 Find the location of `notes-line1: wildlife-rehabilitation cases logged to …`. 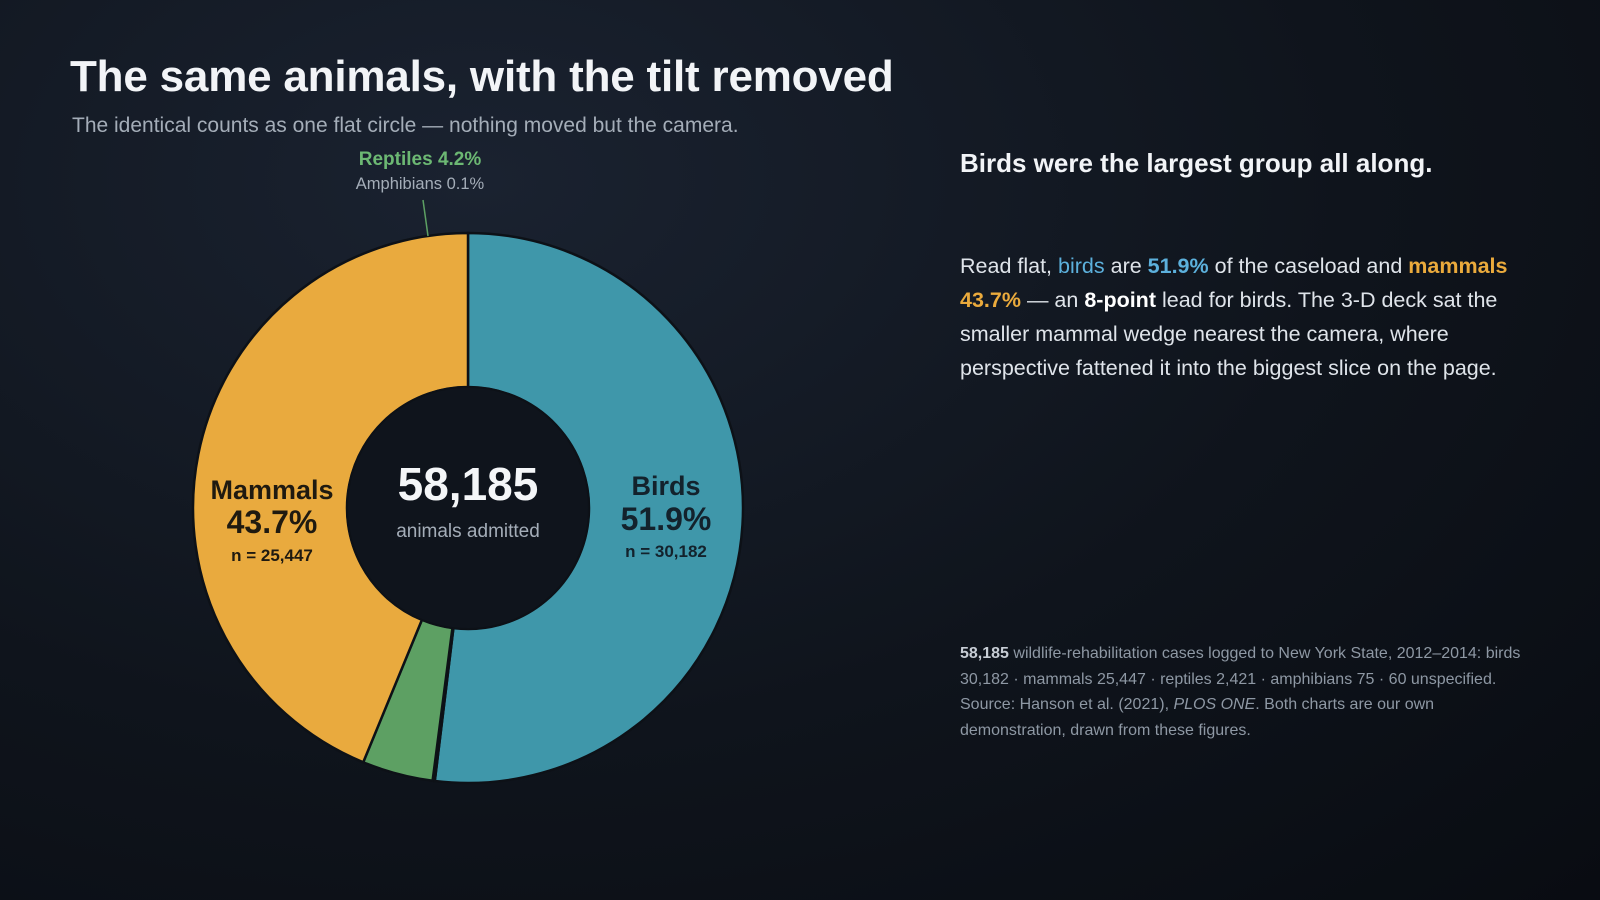

notes-line1: wildlife-rehabilitation cases logged to … is located at coordinates (1240, 666).